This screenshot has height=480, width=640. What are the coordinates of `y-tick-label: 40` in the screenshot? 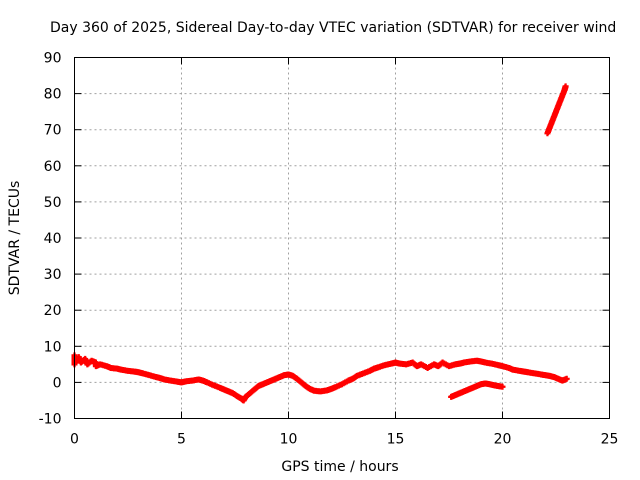 It's located at (53, 239).